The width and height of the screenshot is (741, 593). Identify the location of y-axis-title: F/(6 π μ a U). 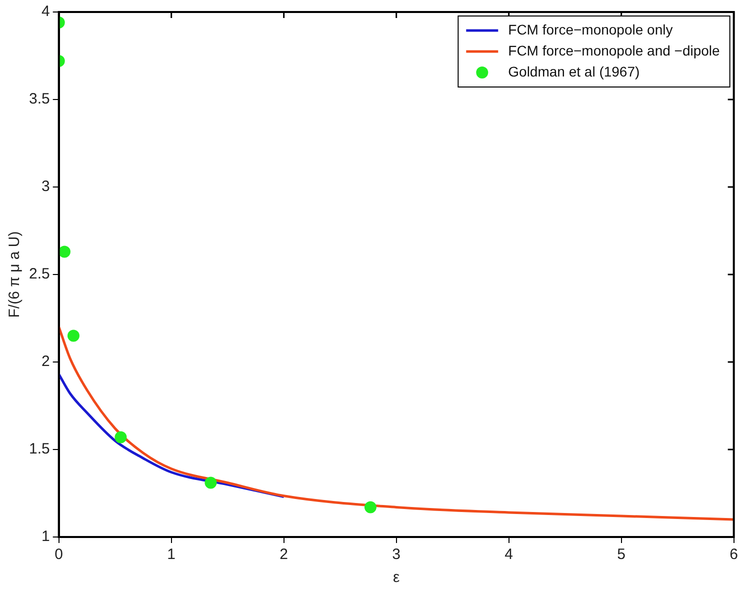
(15, 274).